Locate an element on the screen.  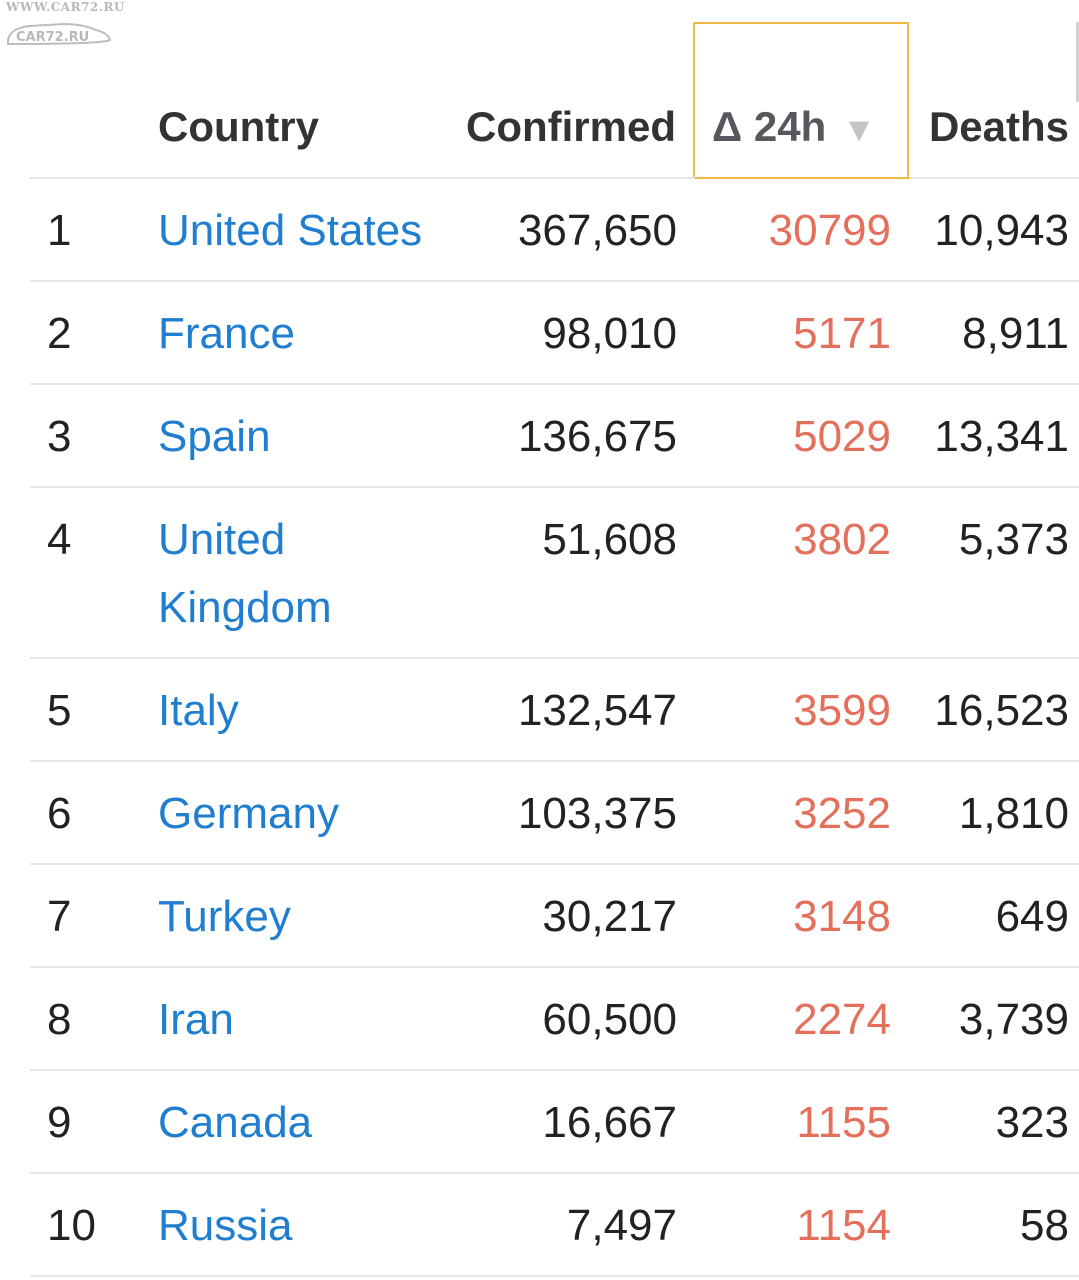
country-link: Russia is located at coordinates (225, 1225).